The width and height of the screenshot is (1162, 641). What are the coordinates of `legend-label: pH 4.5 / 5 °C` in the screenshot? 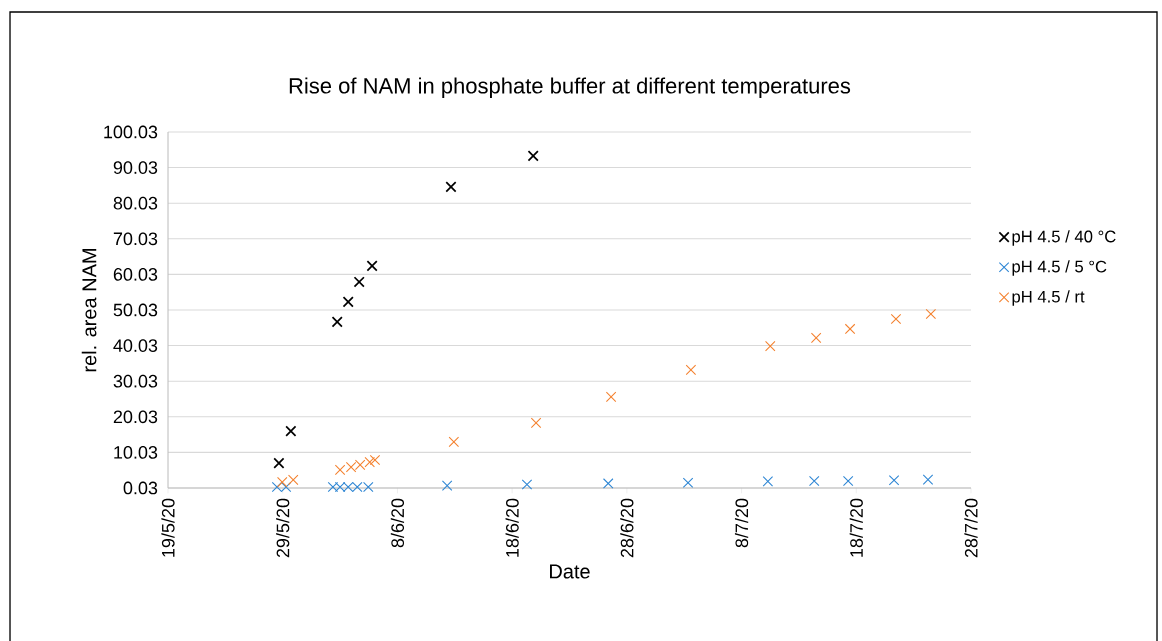 It's located at (1059, 268).